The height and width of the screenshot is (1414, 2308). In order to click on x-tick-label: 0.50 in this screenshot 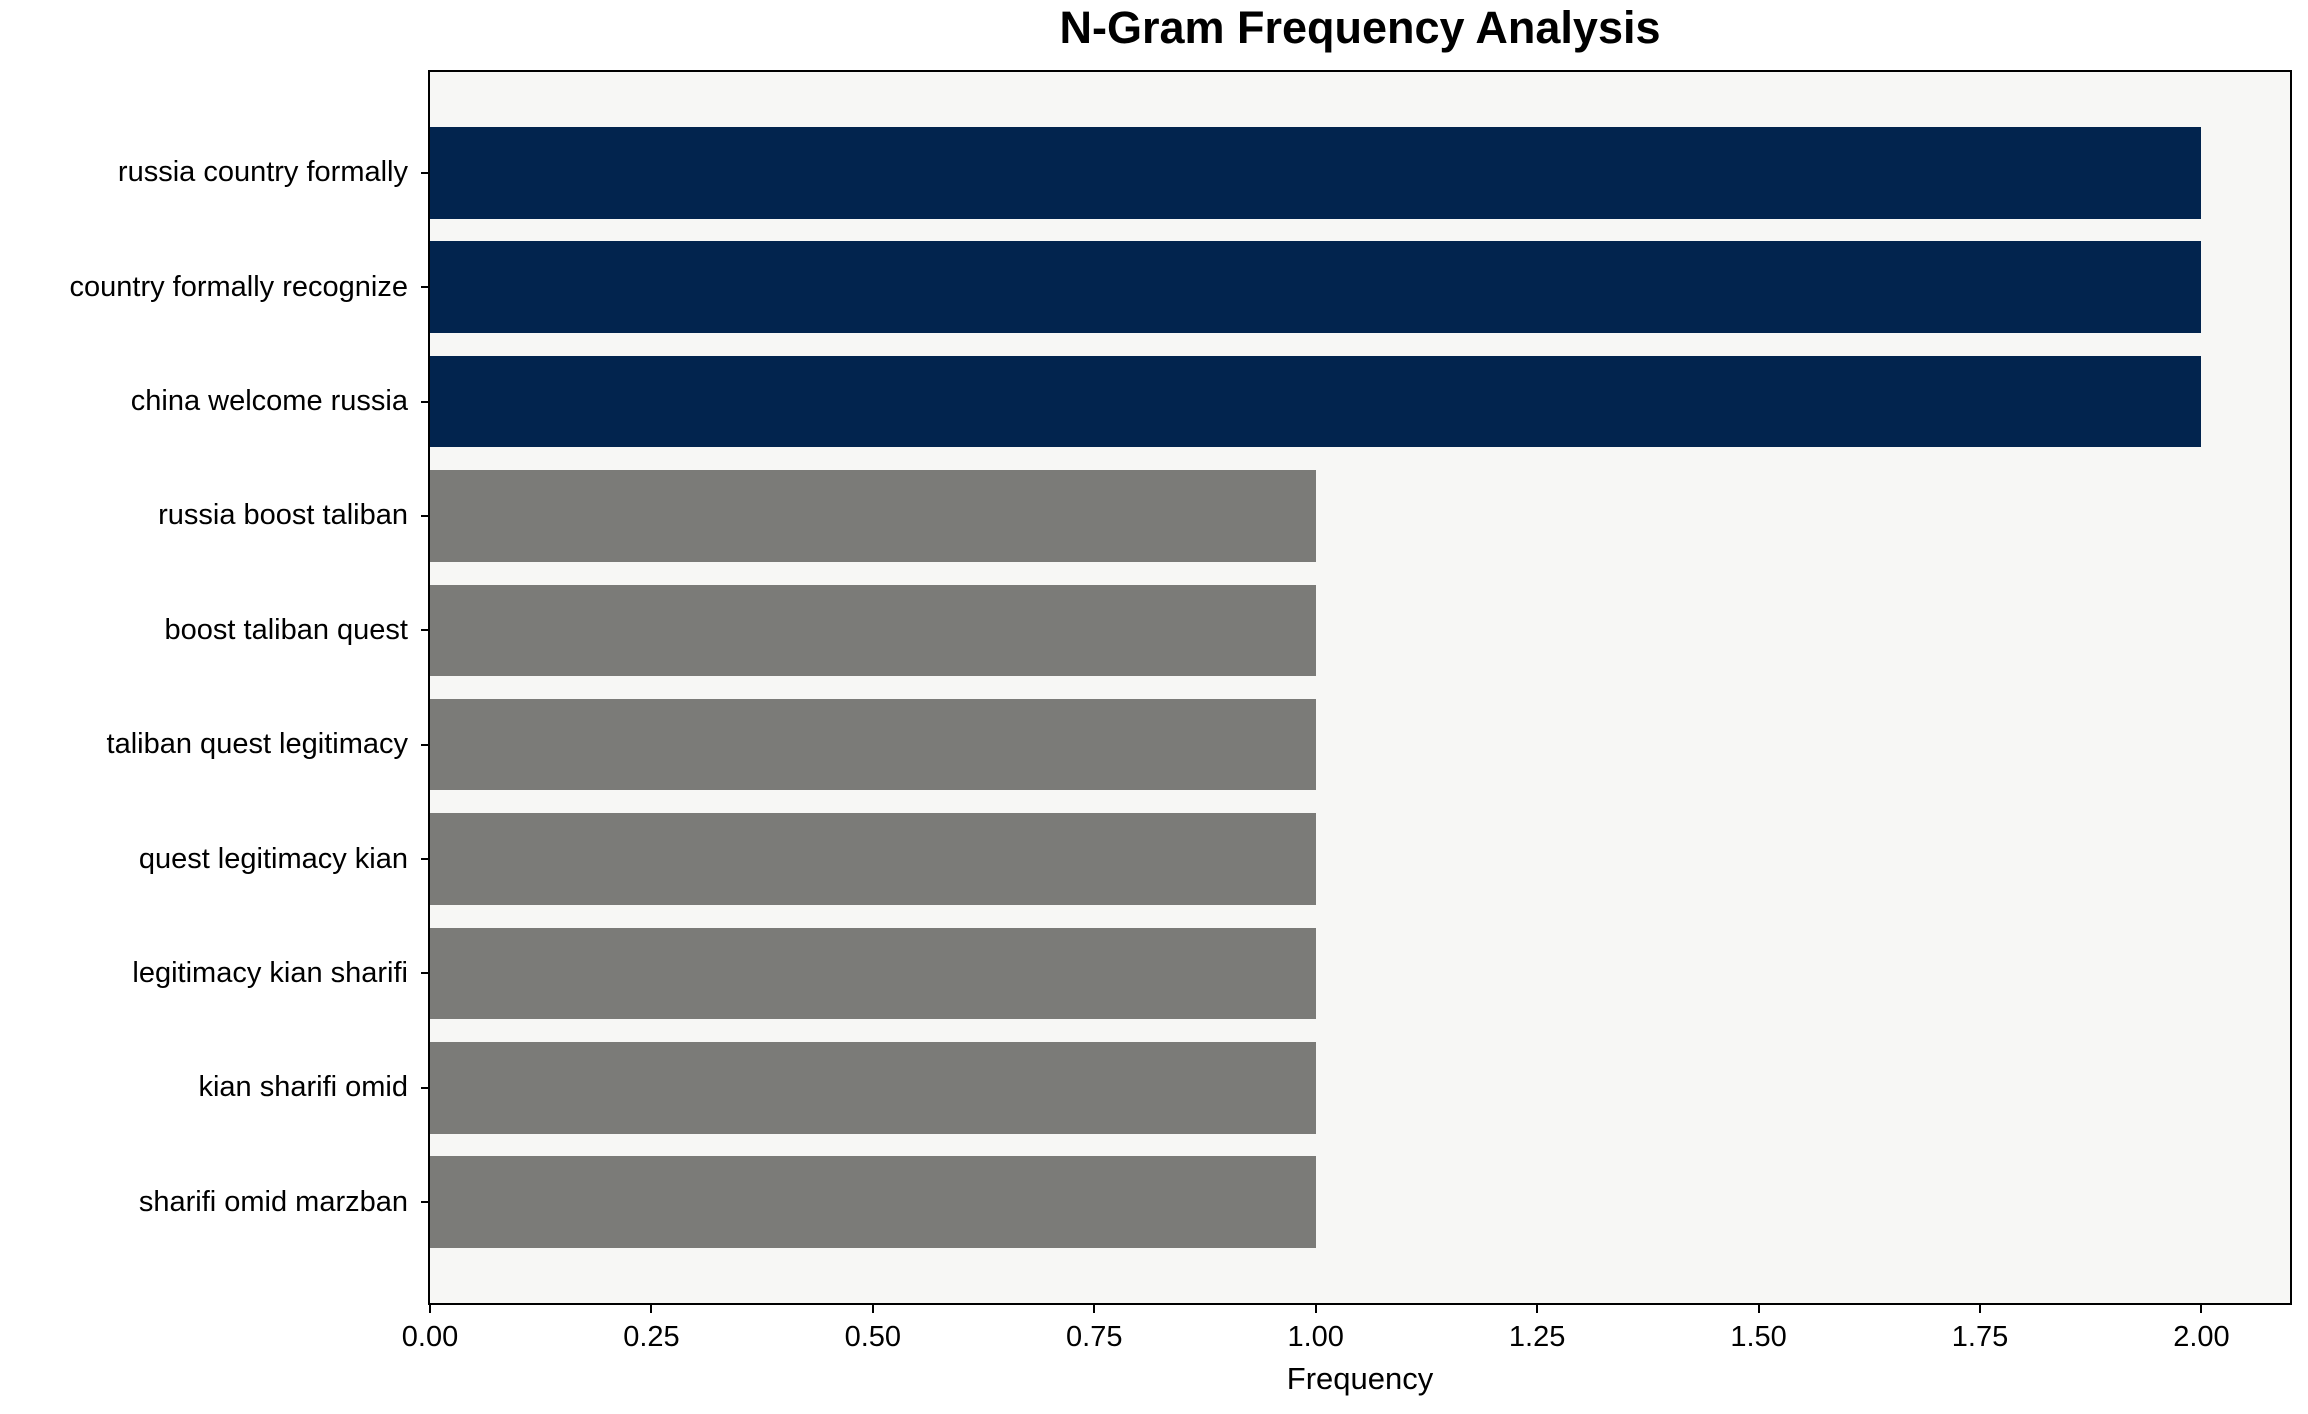, I will do `click(873, 1337)`.